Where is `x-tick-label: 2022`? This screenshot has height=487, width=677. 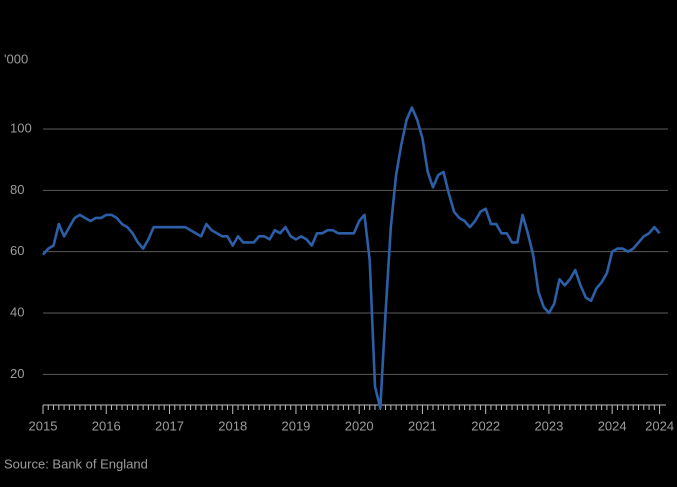 x-tick-label: 2022 is located at coordinates (485, 425).